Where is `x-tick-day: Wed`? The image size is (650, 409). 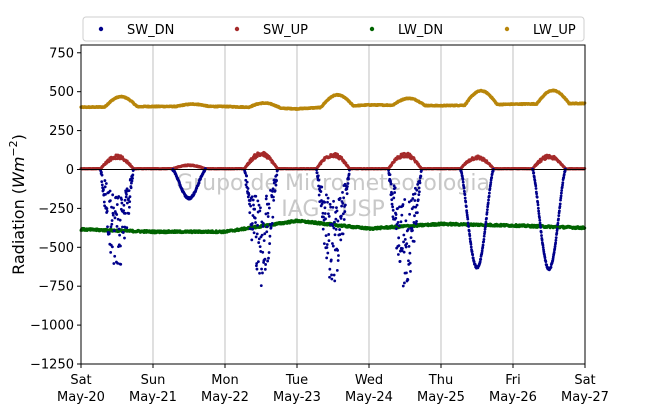
x-tick-day: Wed is located at coordinates (369, 380).